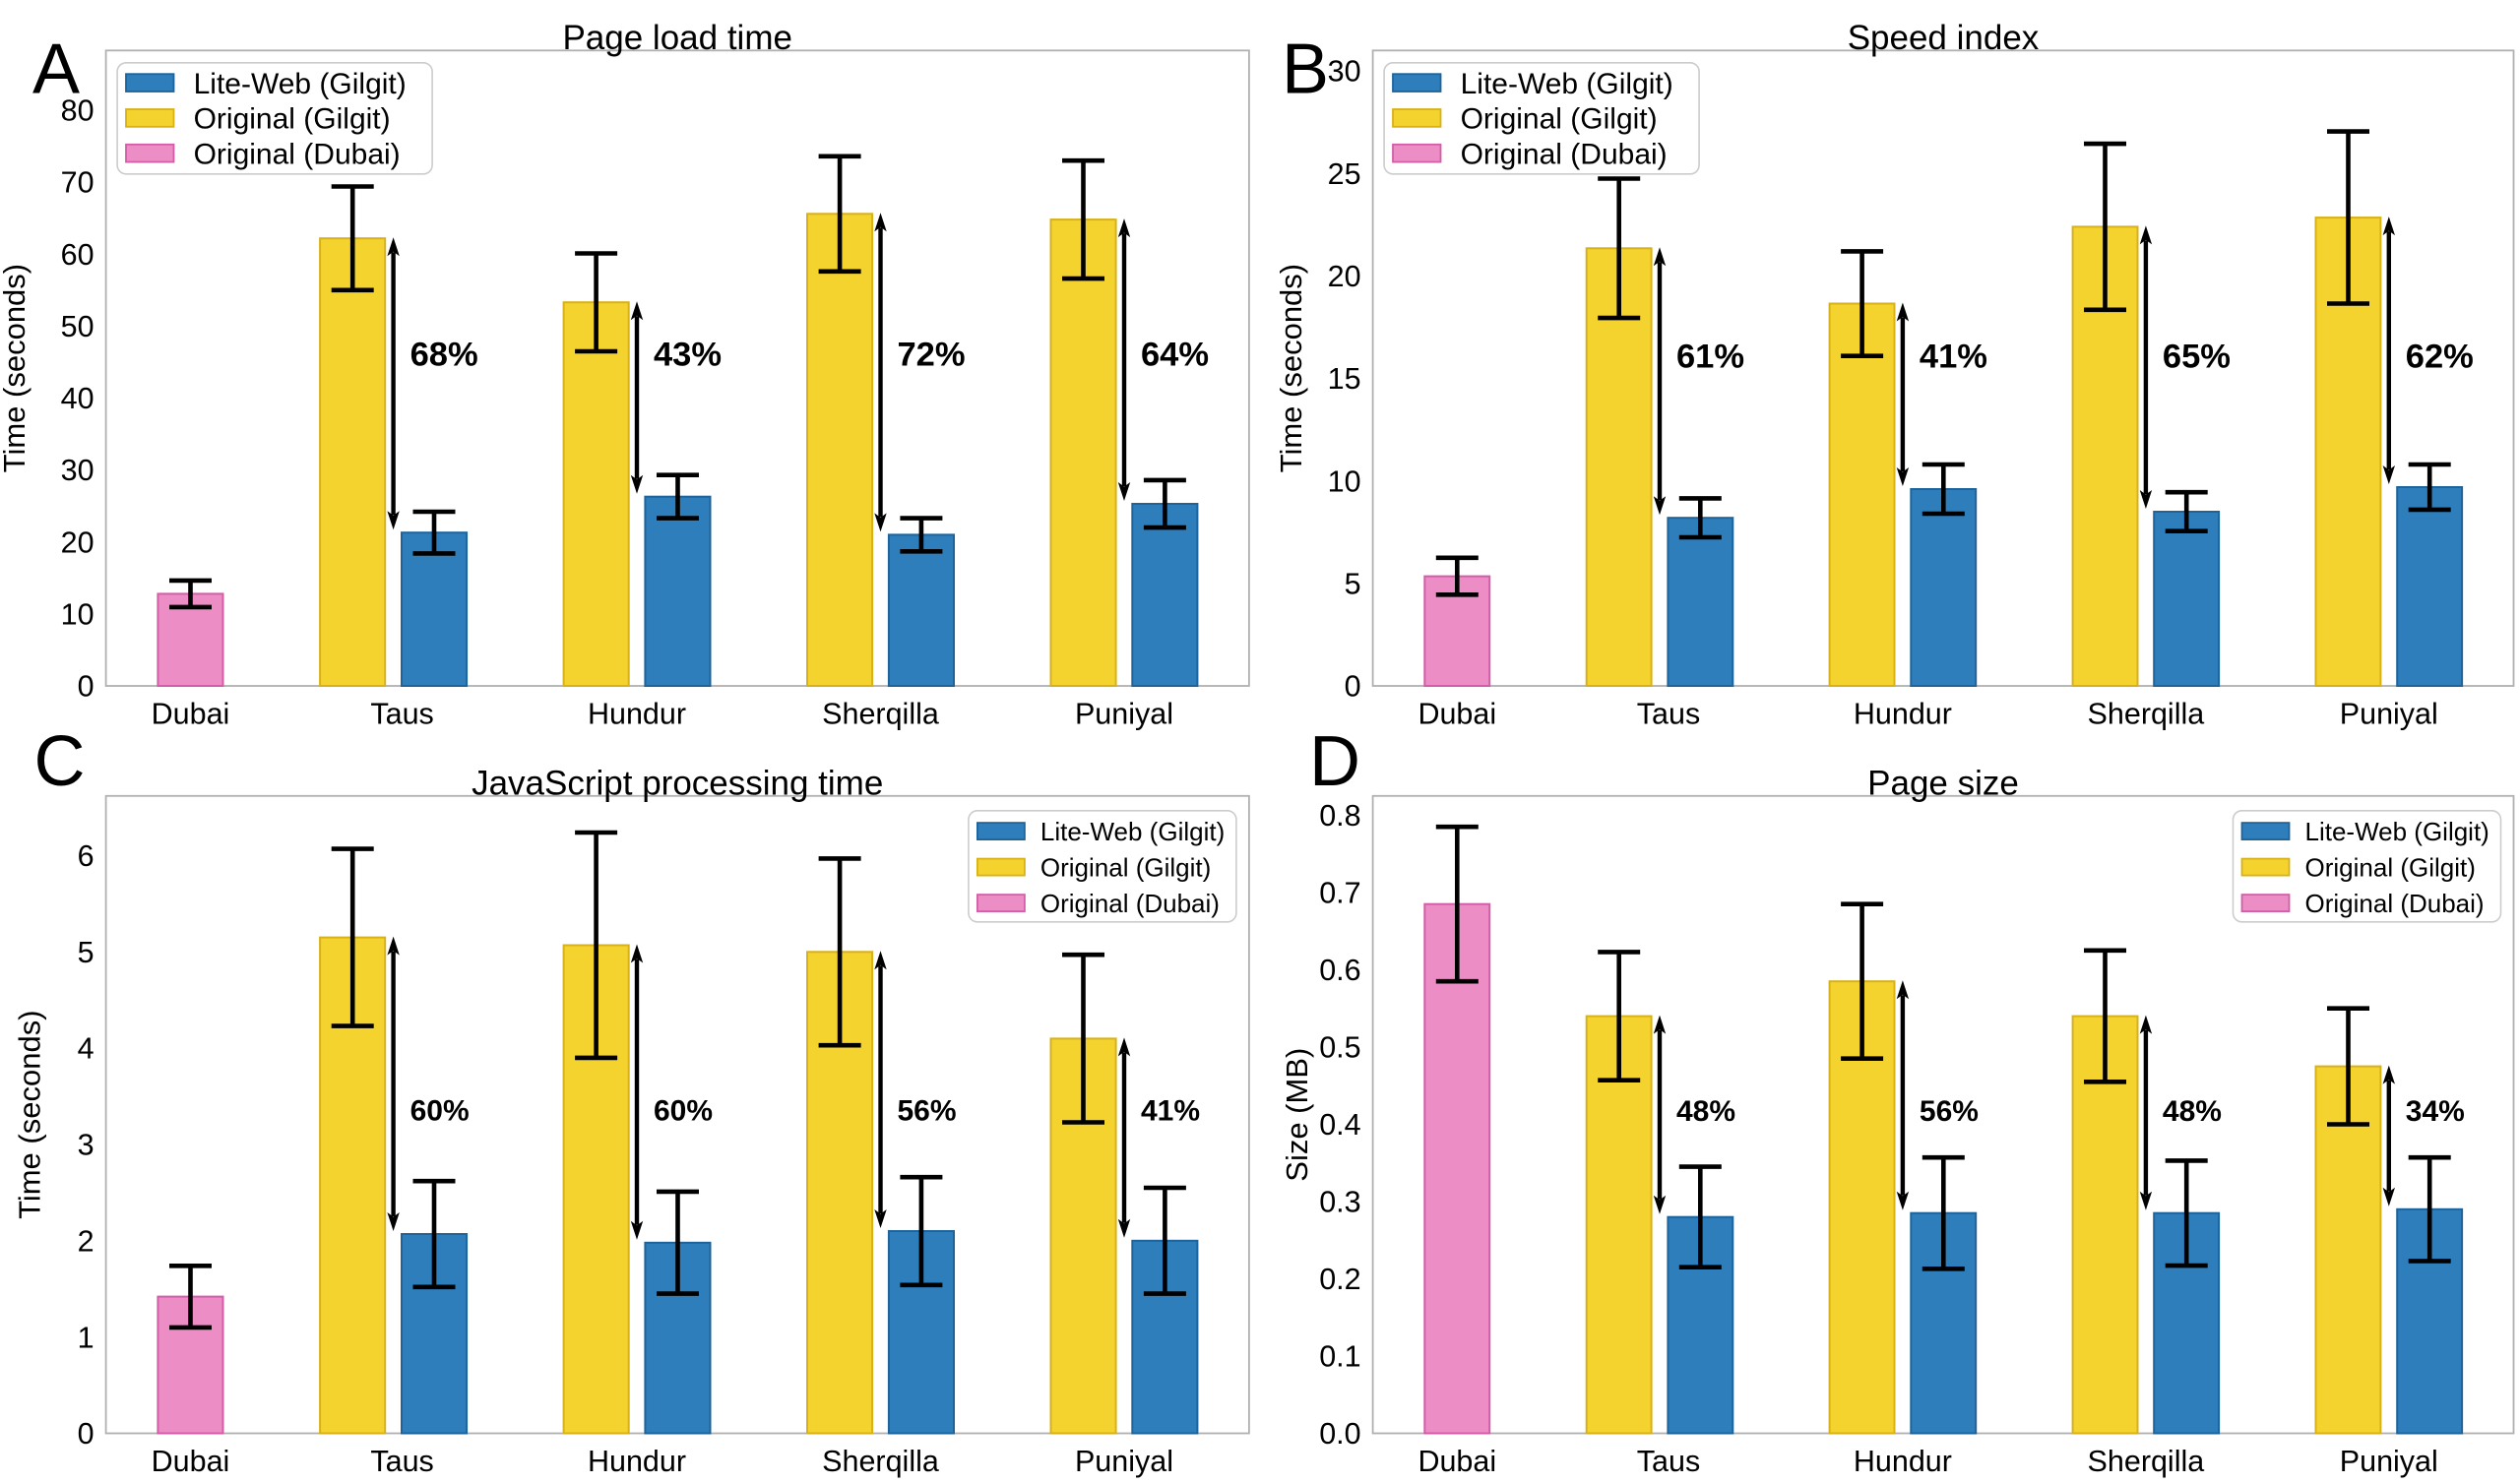  What do you see at coordinates (676, 38) in the screenshot?
I see `svg-text: Page load time` at bounding box center [676, 38].